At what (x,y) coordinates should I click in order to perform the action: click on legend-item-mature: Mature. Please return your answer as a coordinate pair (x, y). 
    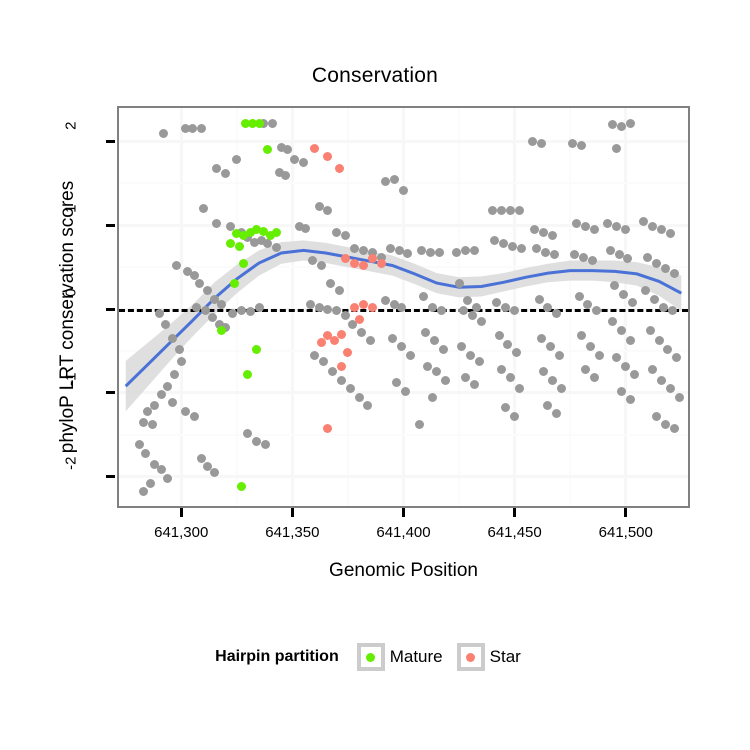
    Looking at the image, I should click on (406, 657).